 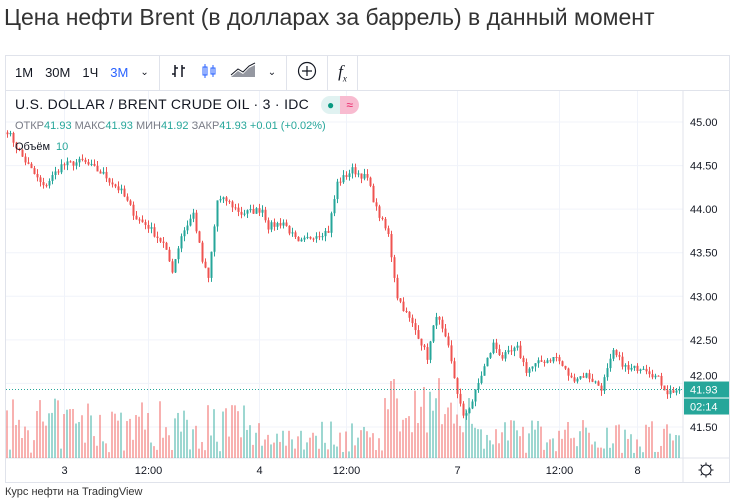 I want to click on interval-1m: 1М, so click(x=24, y=72).